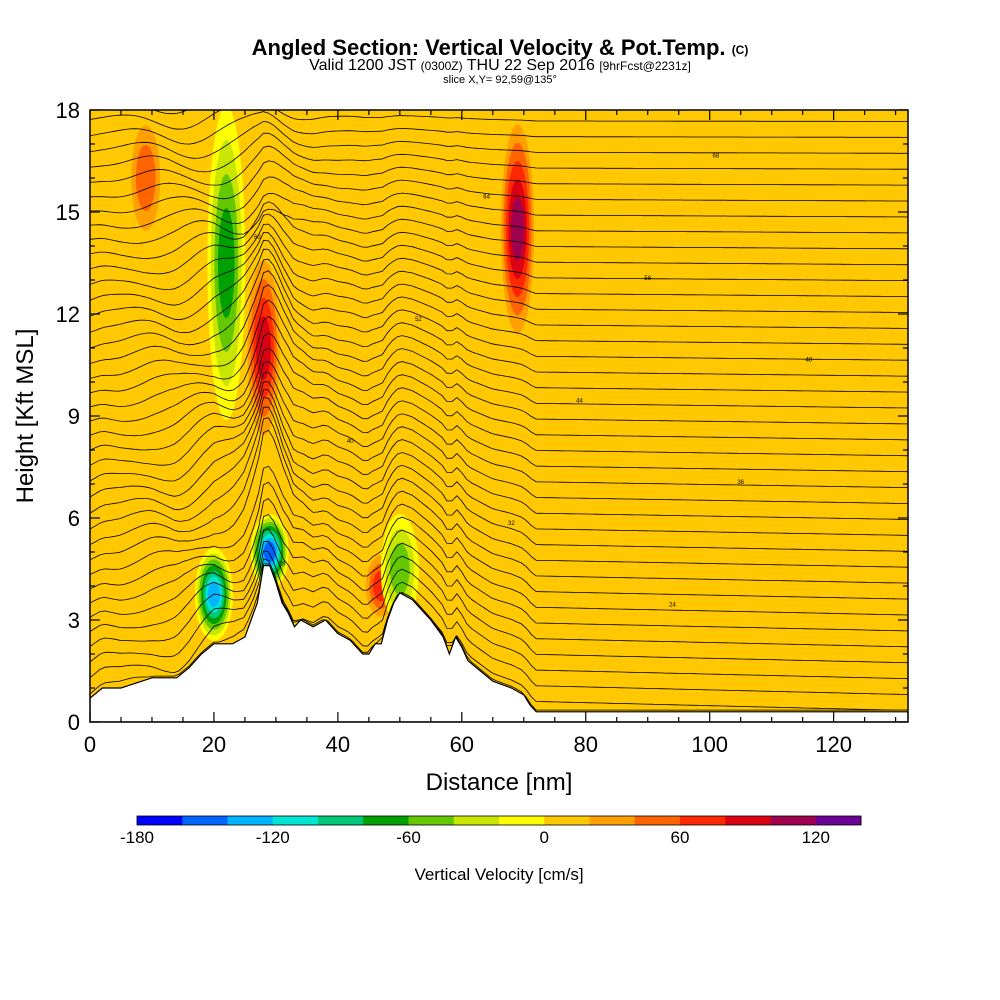  What do you see at coordinates (137, 837) in the screenshot?
I see `colorbar-tick-label: -180` at bounding box center [137, 837].